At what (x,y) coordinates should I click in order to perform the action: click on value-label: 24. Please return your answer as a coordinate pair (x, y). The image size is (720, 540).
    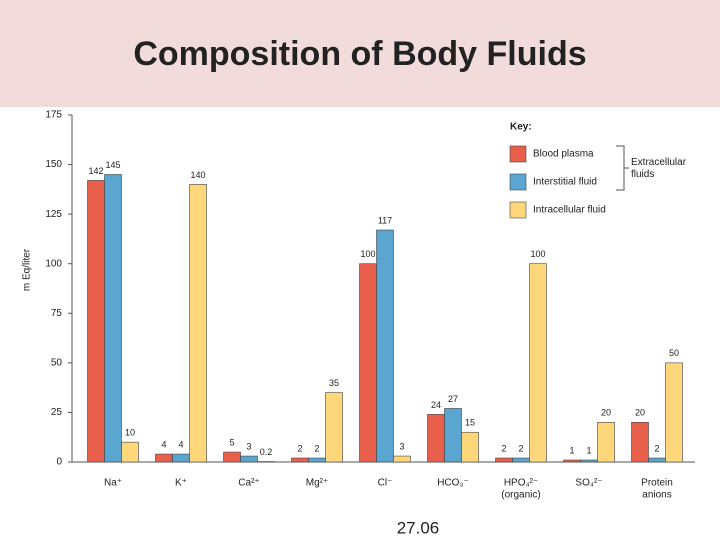
    Looking at the image, I should click on (436, 405).